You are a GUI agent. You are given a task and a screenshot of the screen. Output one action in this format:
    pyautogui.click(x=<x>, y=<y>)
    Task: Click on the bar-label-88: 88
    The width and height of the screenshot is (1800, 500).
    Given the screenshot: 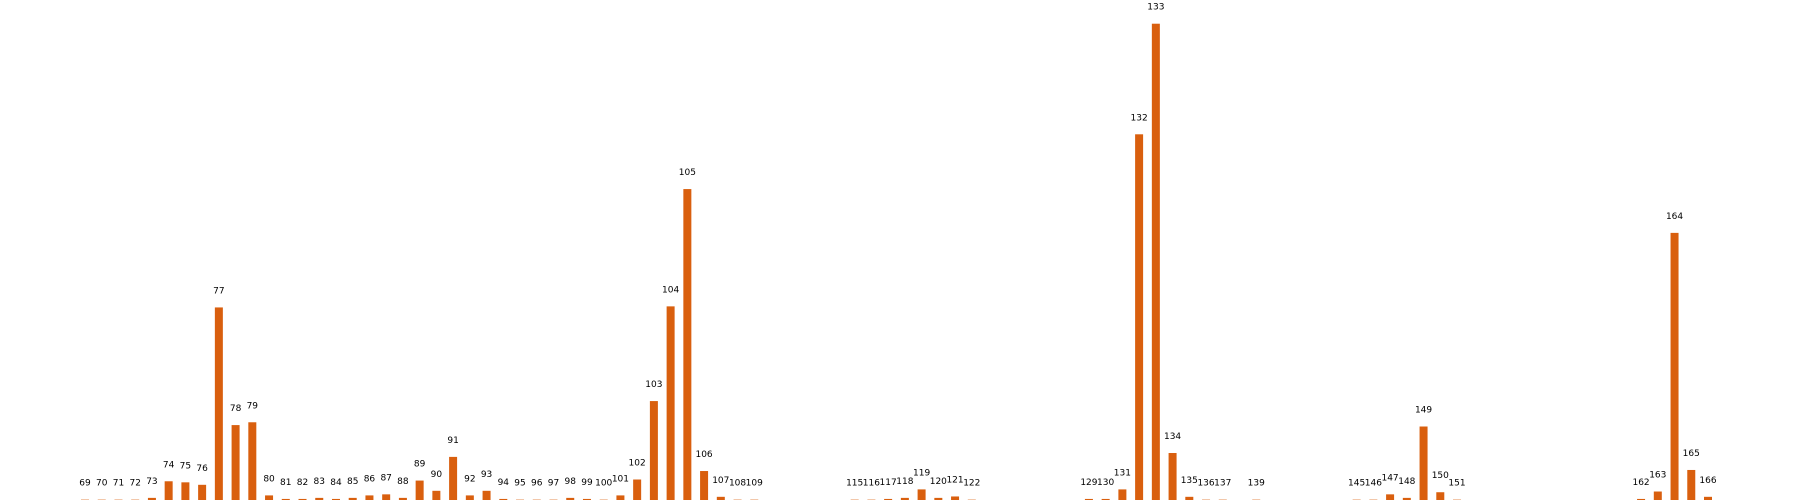 What is the action you would take?
    pyautogui.click(x=403, y=482)
    